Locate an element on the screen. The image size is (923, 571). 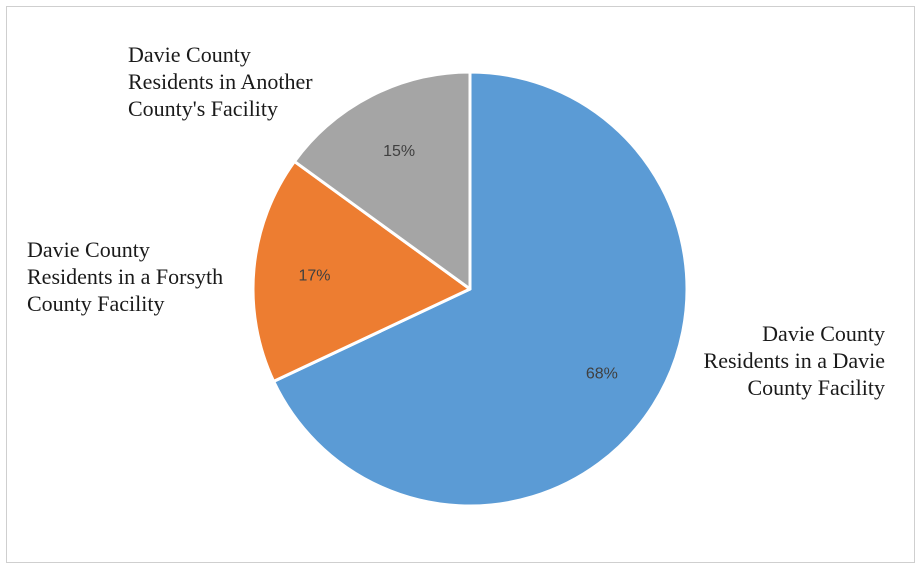
data-label-other-county-facility: 15% is located at coordinates (399, 151).